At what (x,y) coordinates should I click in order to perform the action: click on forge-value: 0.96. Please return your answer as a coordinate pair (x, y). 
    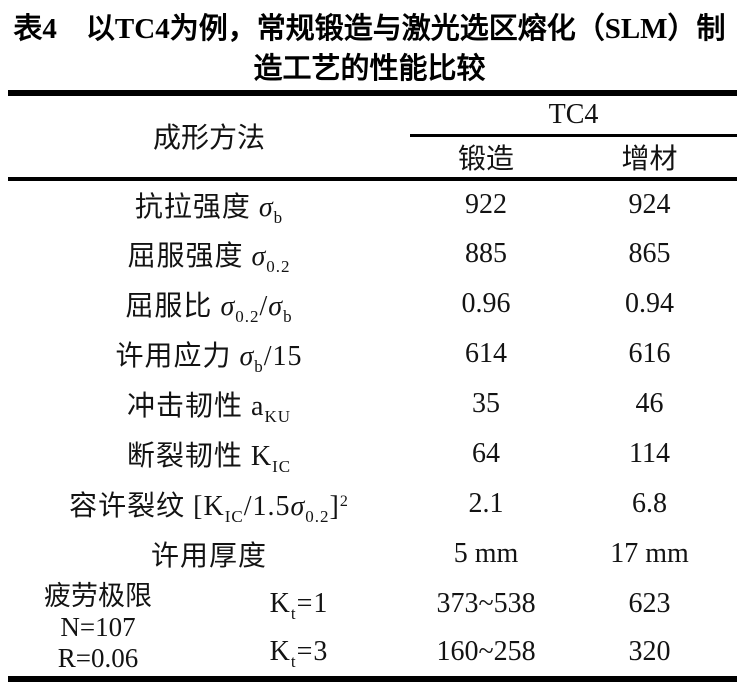
    Looking at the image, I should click on (486, 303).